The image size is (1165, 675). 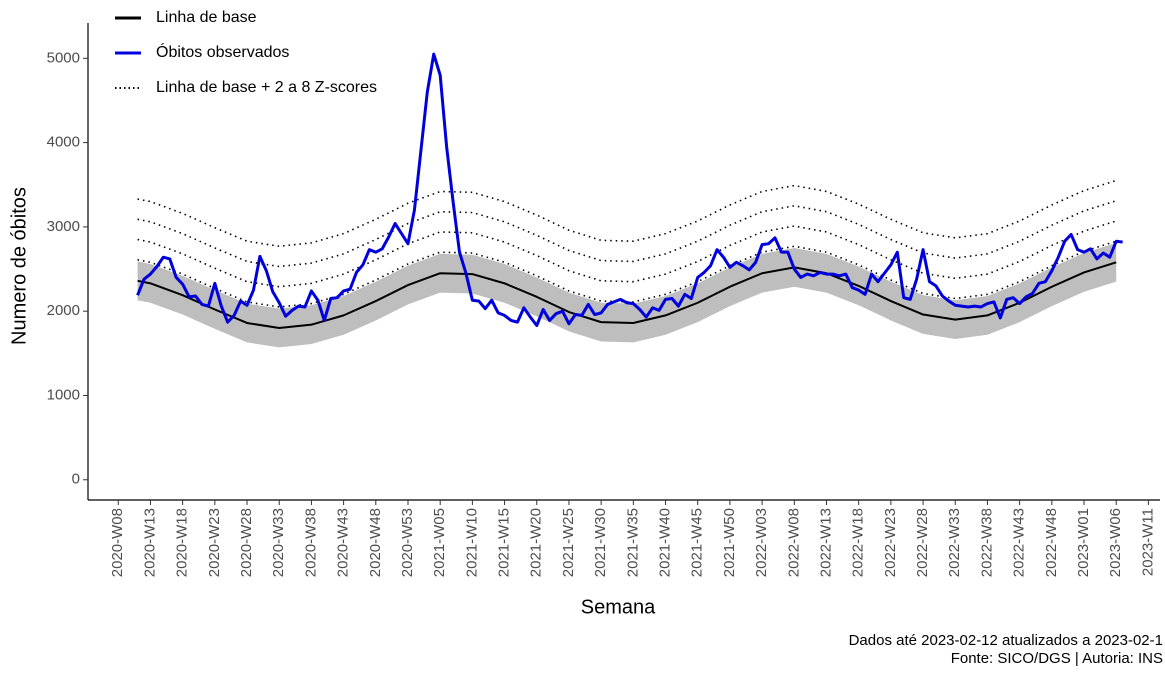 I want to click on x-tick-label: 2020-W18, so click(x=182, y=542).